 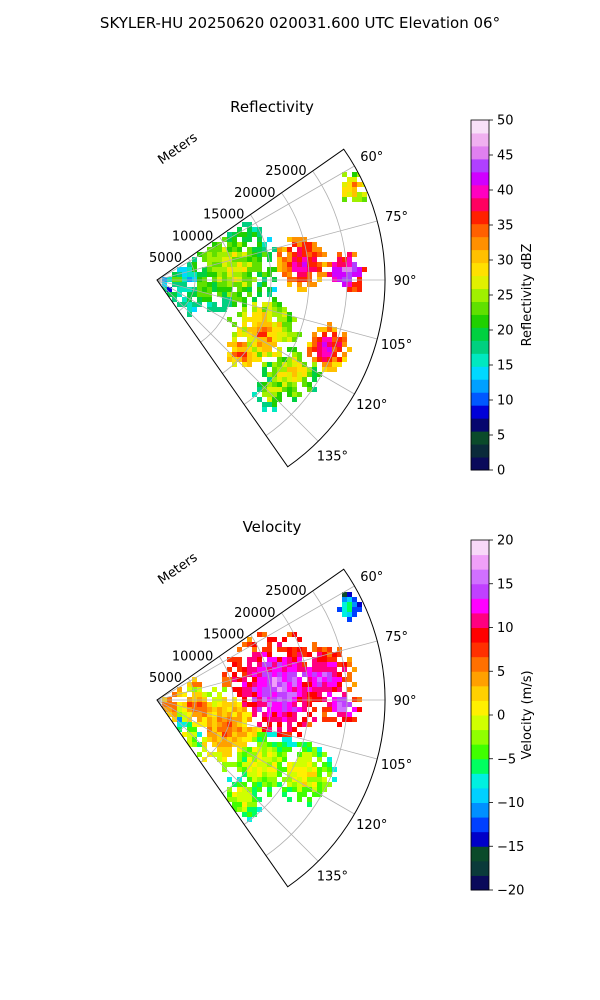 I want to click on colorbar-tick-label: 35, so click(x=505, y=226).